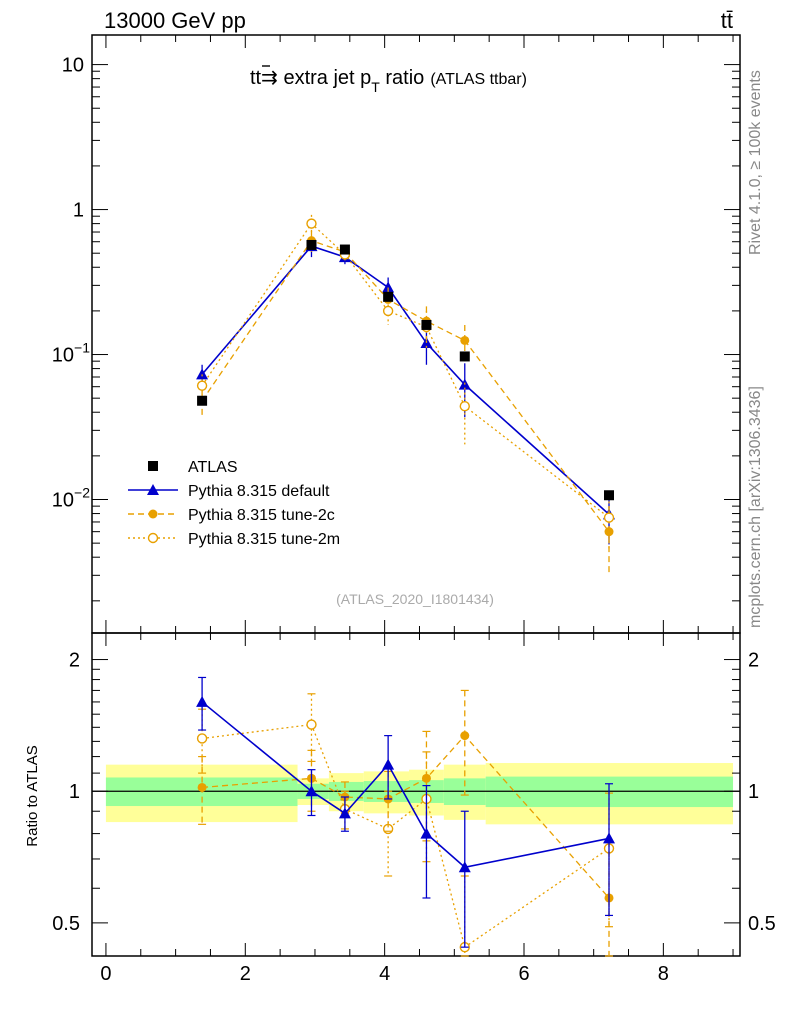 This screenshot has height=1024, width=786. I want to click on ratio-y-tick-label: 0.5, so click(66, 924).